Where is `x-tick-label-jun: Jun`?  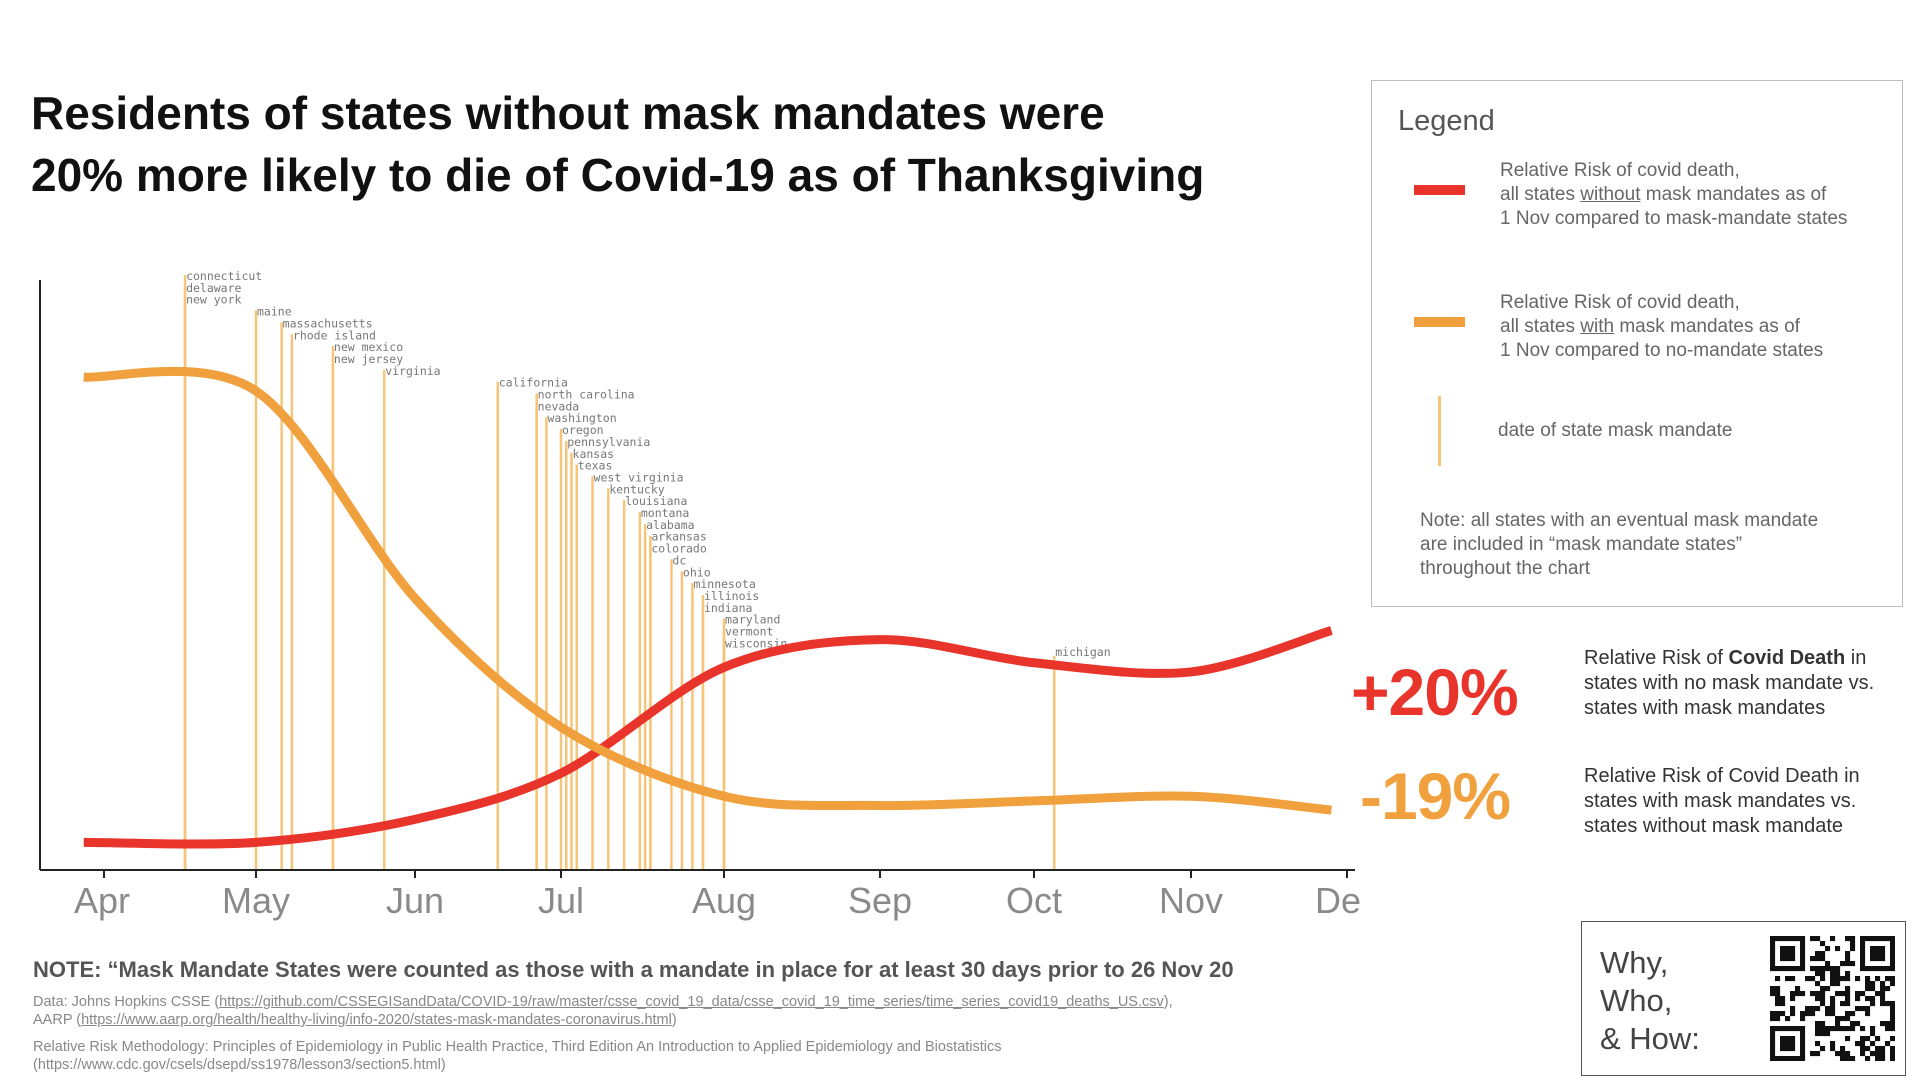
x-tick-label-jun: Jun is located at coordinates (415, 900).